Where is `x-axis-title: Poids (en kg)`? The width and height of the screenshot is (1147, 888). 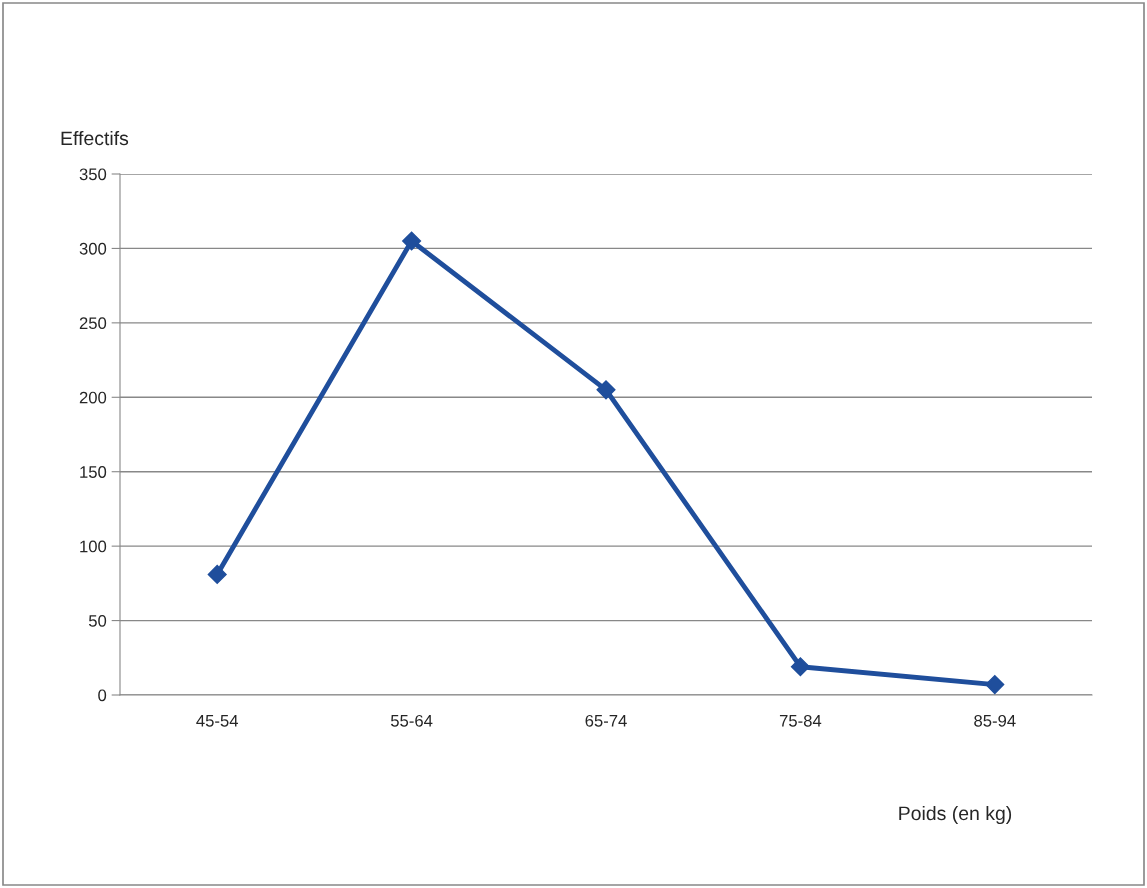 x-axis-title: Poids (en kg) is located at coordinates (955, 815).